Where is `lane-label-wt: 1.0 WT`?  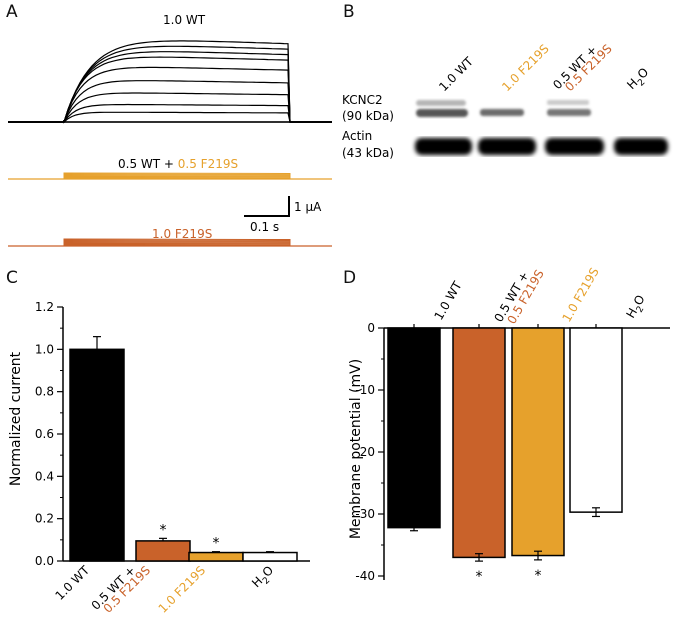
lane-label-wt: 1.0 WT is located at coordinates (456, 74).